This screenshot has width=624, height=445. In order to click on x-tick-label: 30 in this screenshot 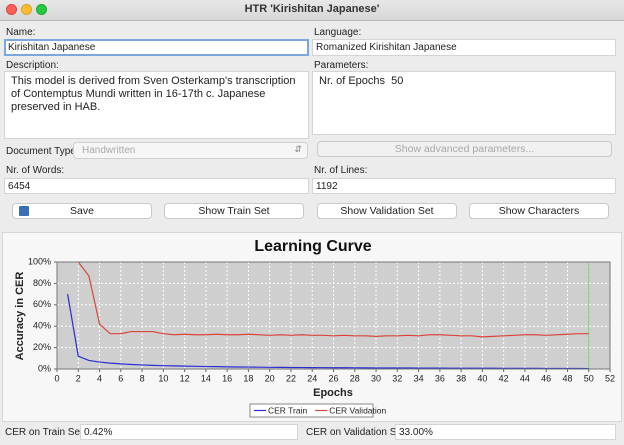, I will do `click(376, 378)`.